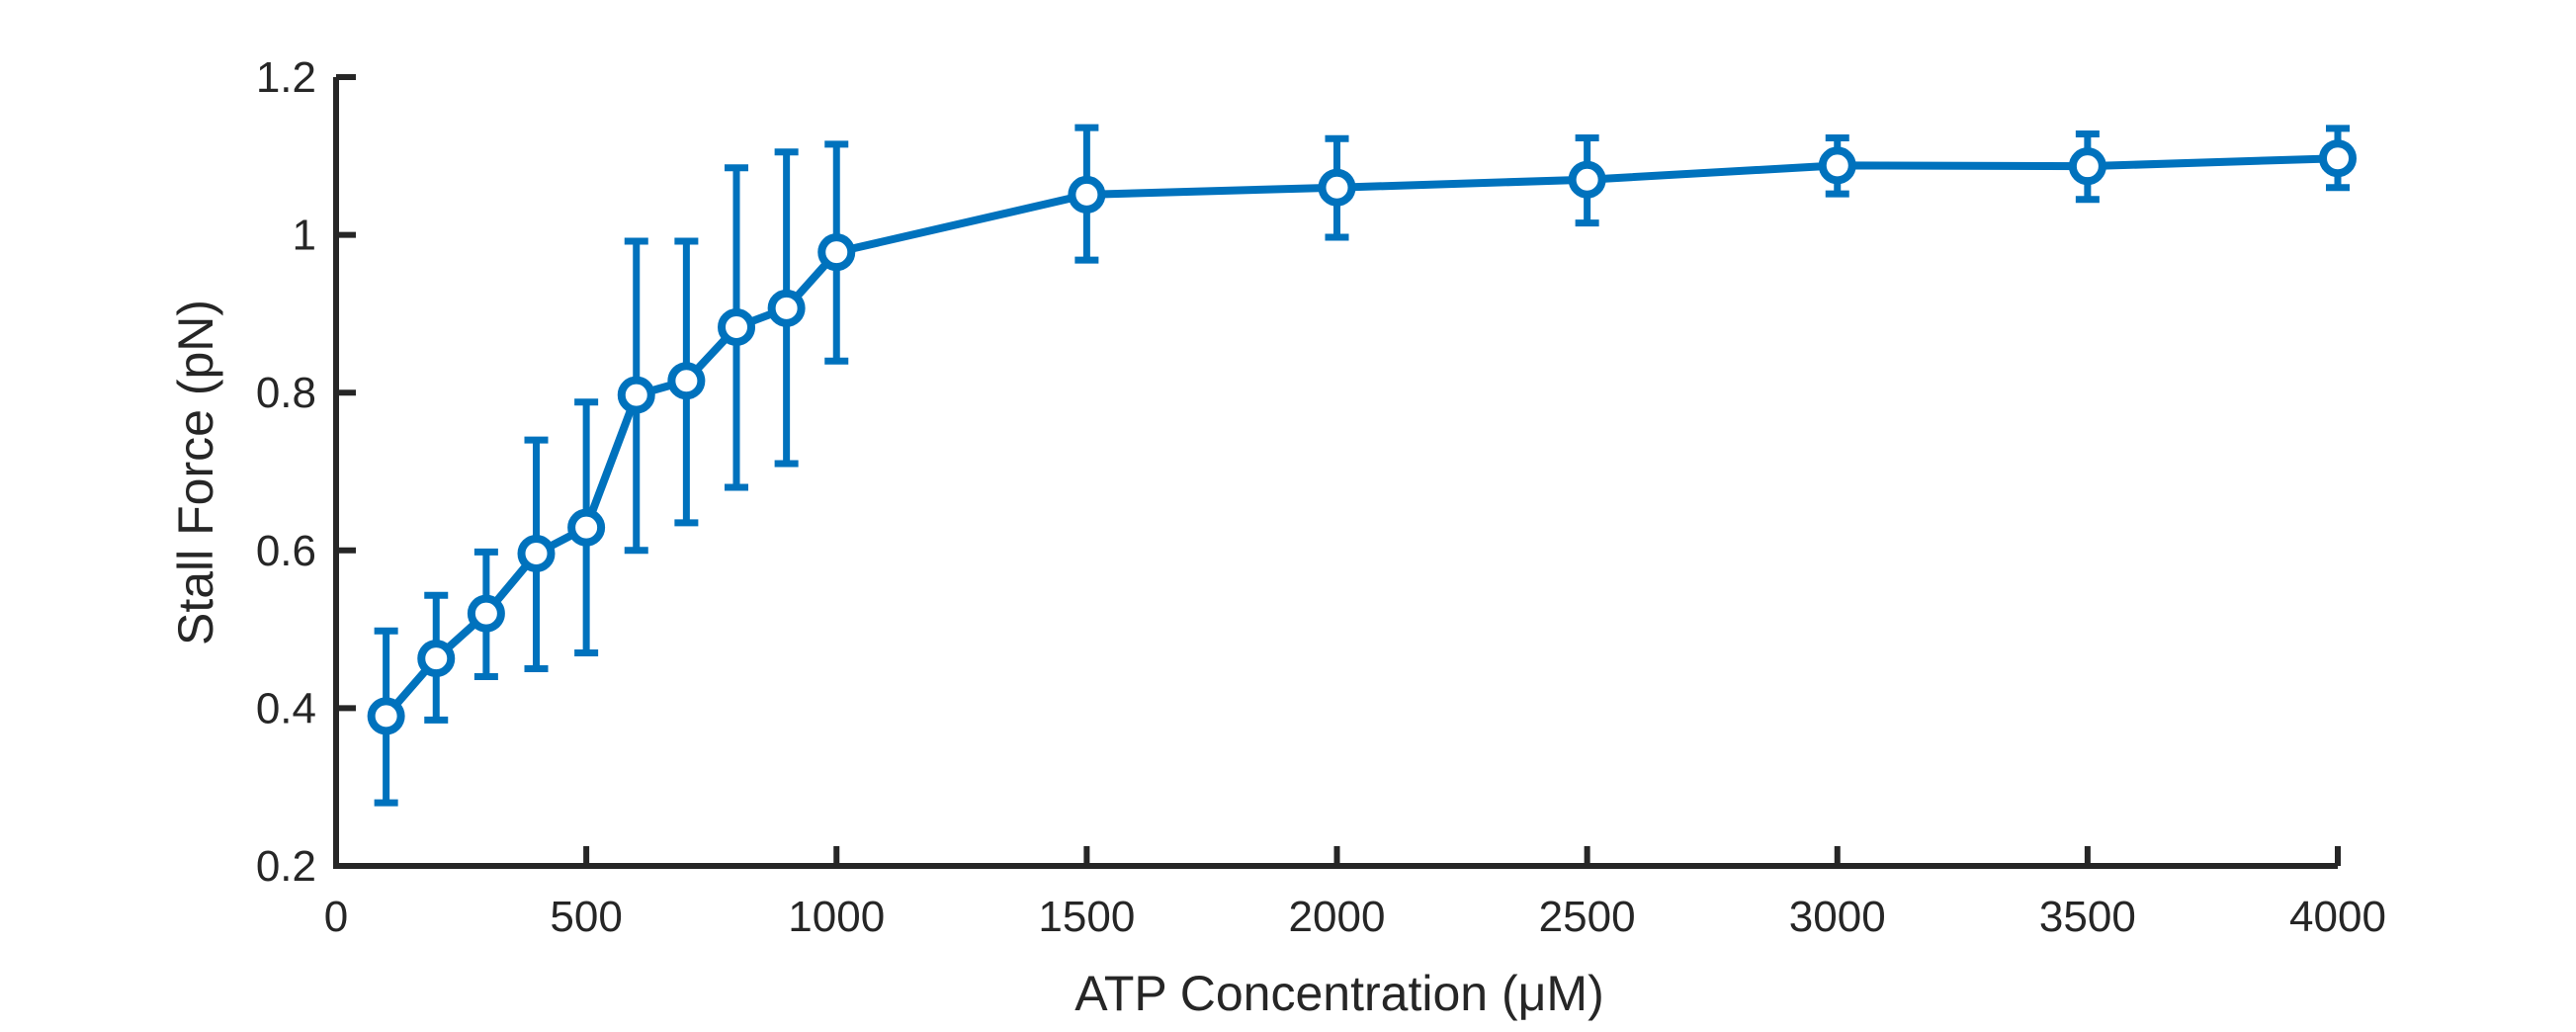 The image size is (2576, 1032). I want to click on x-tick-label: 2500, so click(1587, 917).